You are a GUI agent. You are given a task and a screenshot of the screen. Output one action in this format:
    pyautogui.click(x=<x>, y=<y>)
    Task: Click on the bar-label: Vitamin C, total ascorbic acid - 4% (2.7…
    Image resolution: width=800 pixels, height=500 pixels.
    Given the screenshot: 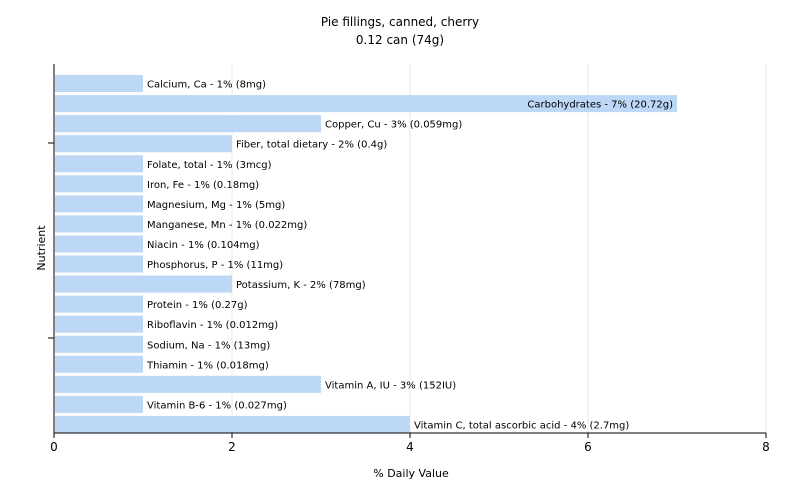 What is the action you would take?
    pyautogui.click(x=521, y=425)
    